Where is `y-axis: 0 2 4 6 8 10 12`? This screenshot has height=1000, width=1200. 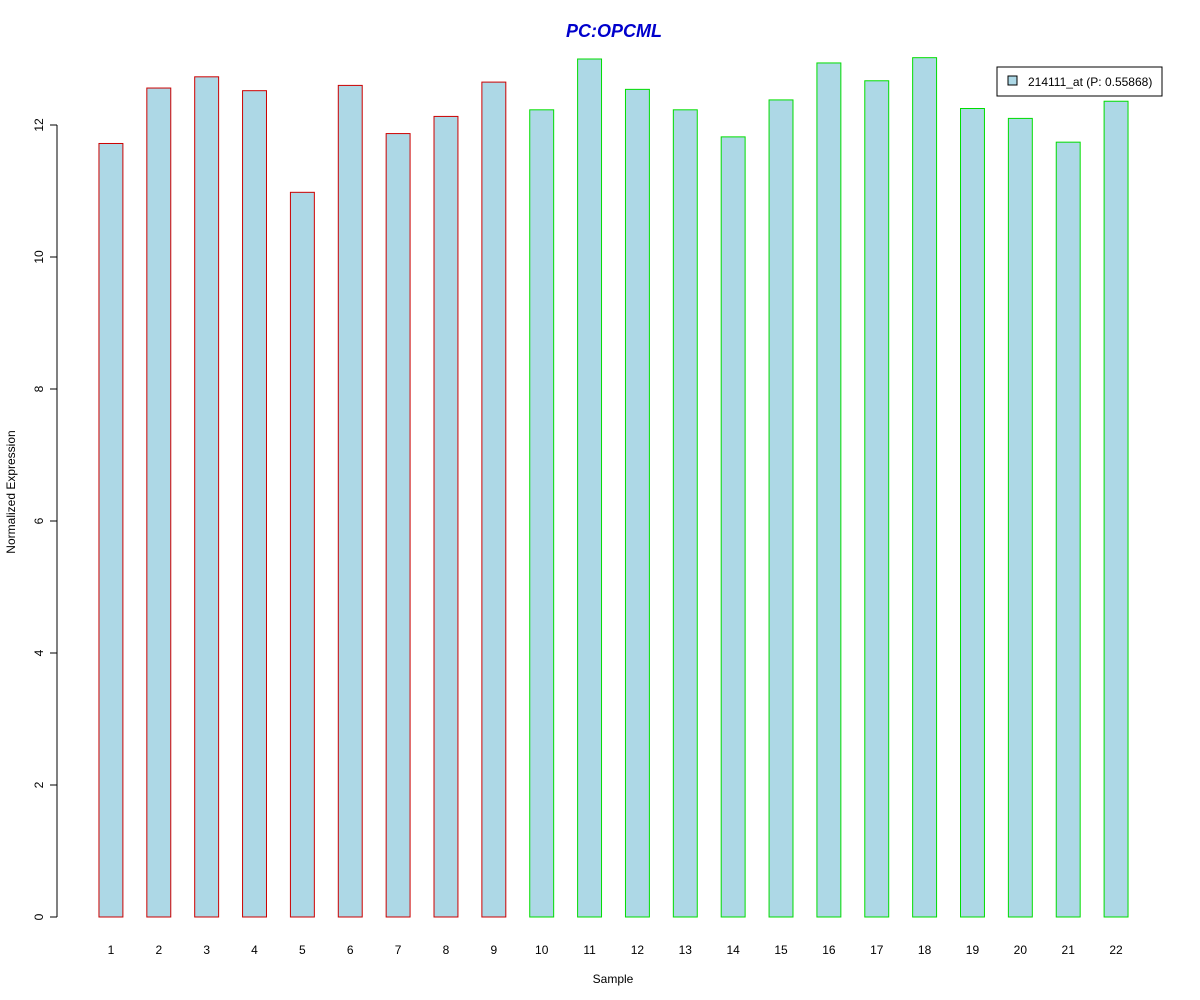
y-axis: 0 2 4 6 8 10 12 is located at coordinates (45, 519).